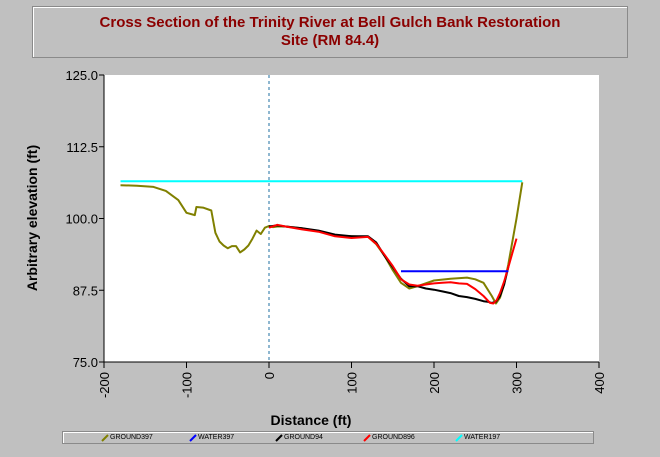 The height and width of the screenshot is (457, 660). I want to click on x-tick-label: 300, so click(517, 383).